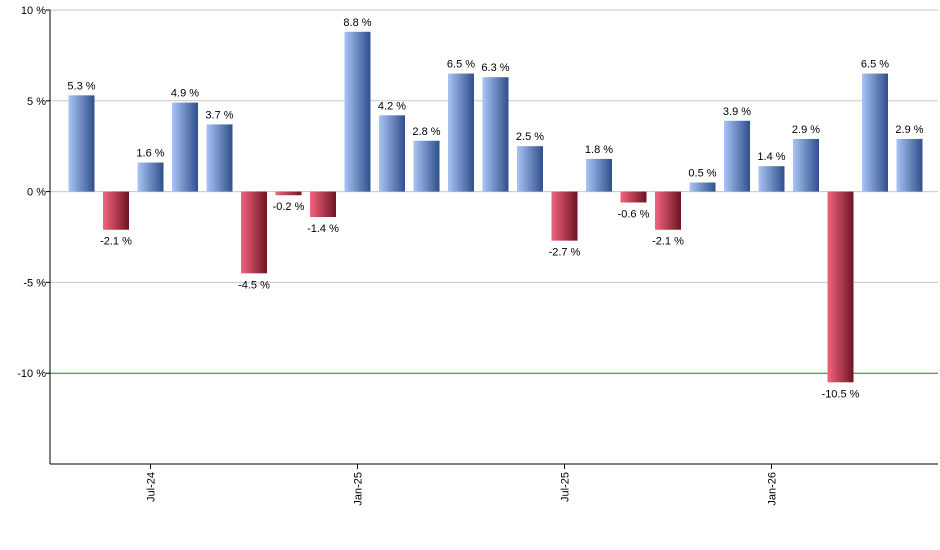 Image resolution: width=940 pixels, height=550 pixels. I want to click on x-tick-label: Jul-25, so click(566, 487).